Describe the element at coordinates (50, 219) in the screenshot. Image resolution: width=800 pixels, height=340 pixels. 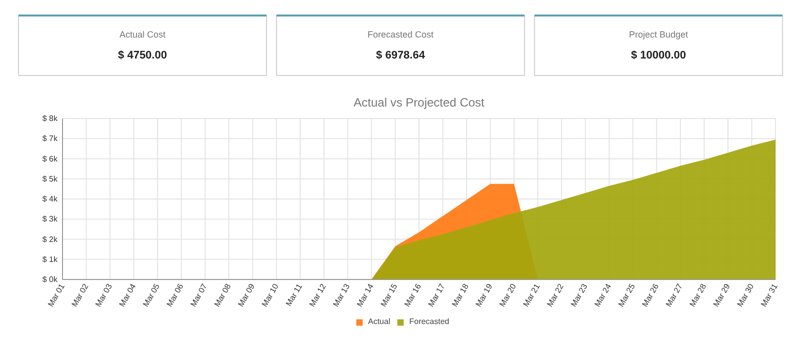
I see `y-tick-label: $ 3k` at that location.